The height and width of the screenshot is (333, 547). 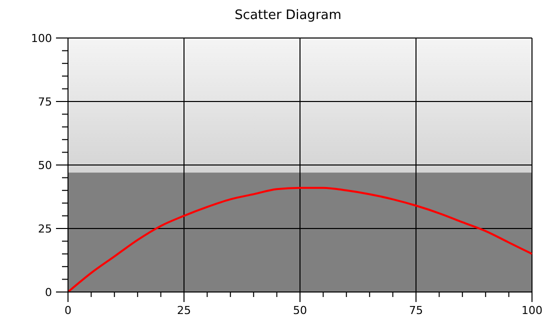 What do you see at coordinates (68, 310) in the screenshot?
I see `x-tick-label: 0` at bounding box center [68, 310].